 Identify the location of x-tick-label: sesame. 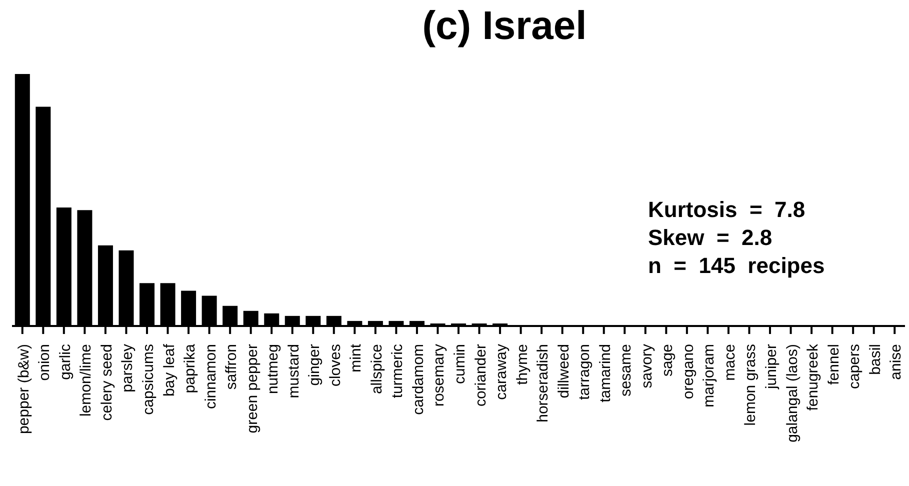
(626, 370).